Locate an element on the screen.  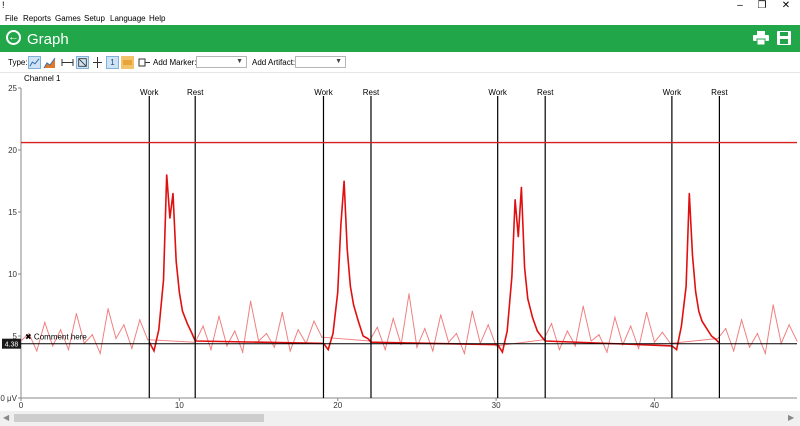
menu-help: Help is located at coordinates (157, 18).